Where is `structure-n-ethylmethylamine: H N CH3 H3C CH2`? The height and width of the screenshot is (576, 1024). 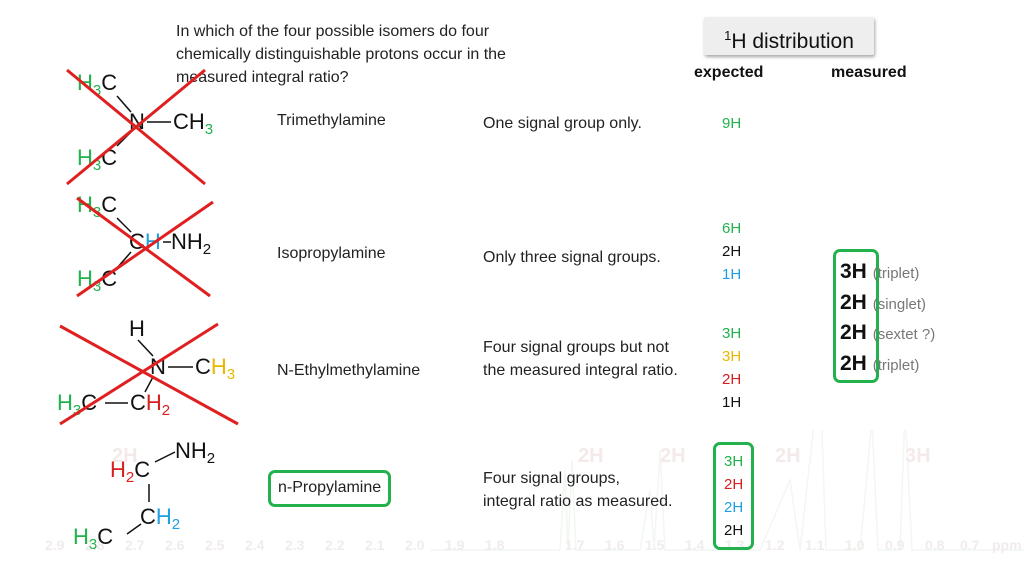
structure-n-ethylmethylamine: H N CH3 H3C CH2 is located at coordinates (148, 371).